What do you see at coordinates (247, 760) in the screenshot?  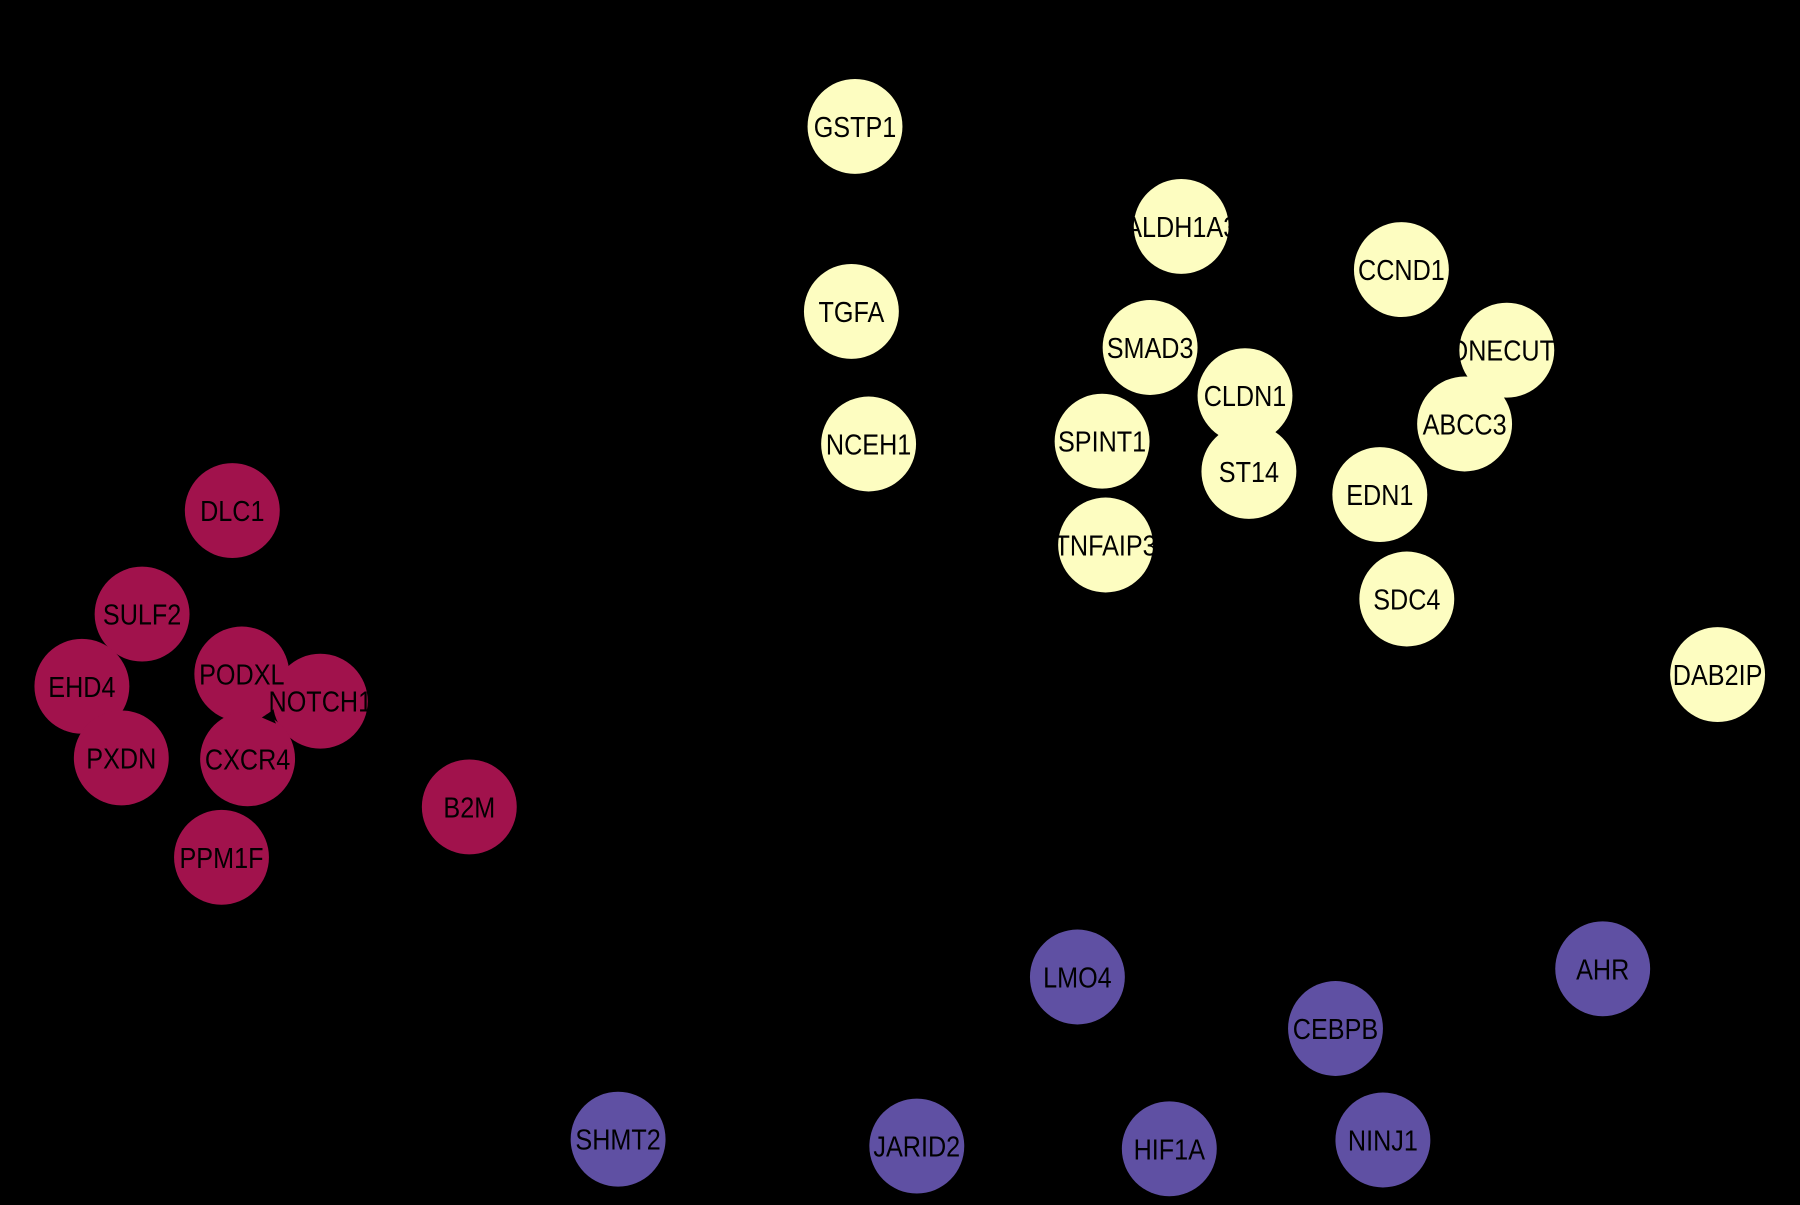 I see `svg-text: CXCR4` at bounding box center [247, 760].